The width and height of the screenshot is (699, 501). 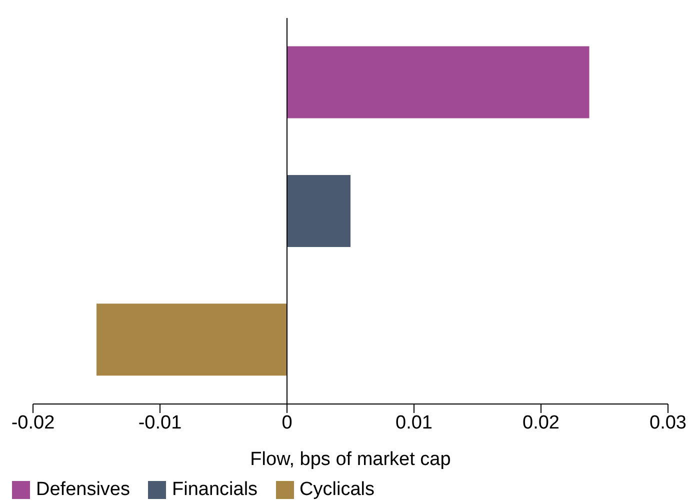 What do you see at coordinates (337, 490) in the screenshot?
I see `legend-label: Cyclicals` at bounding box center [337, 490].